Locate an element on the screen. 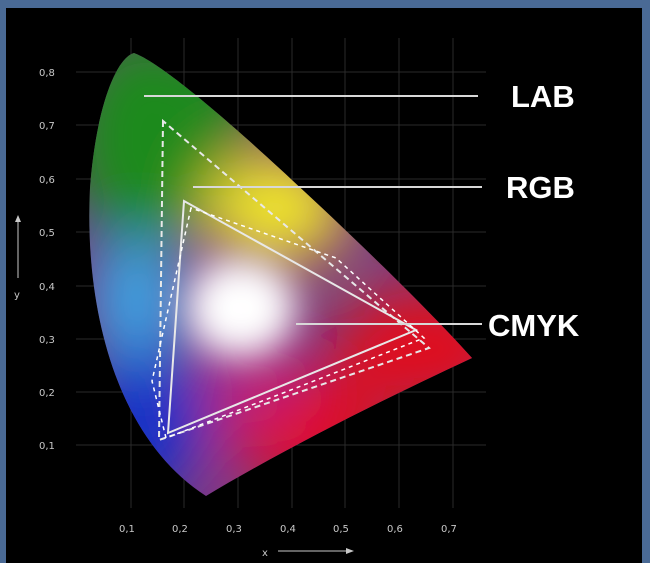 Image resolution: width=650 pixels, height=563 pixels. x-tick: 0,7 is located at coordinates (449, 529).